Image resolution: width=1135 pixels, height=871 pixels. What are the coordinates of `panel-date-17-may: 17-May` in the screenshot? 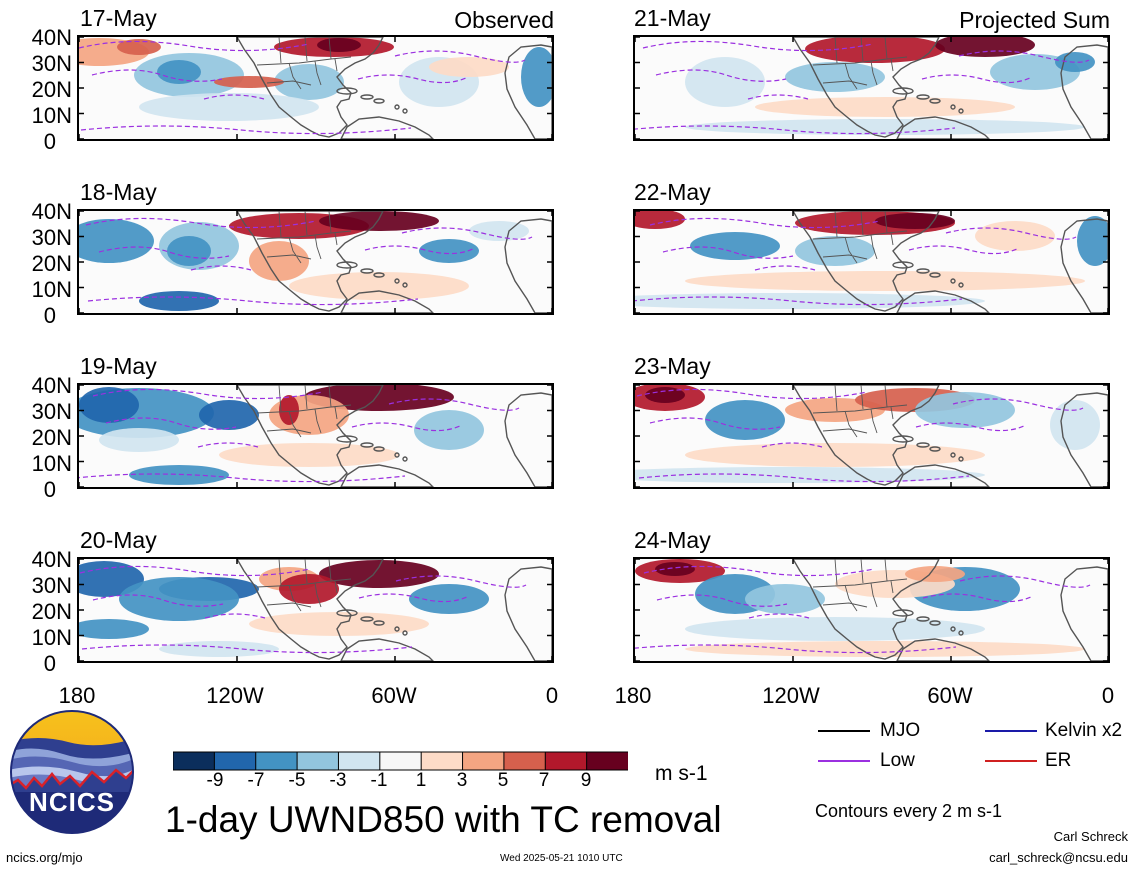 It's located at (118, 18).